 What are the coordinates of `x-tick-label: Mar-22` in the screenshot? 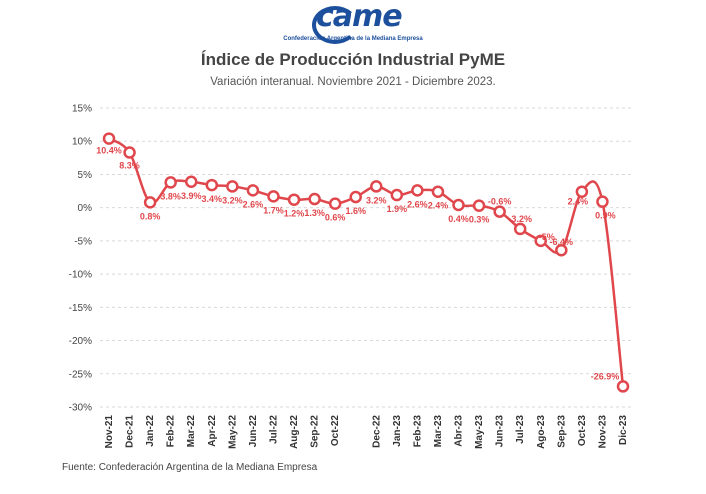 It's located at (191, 431).